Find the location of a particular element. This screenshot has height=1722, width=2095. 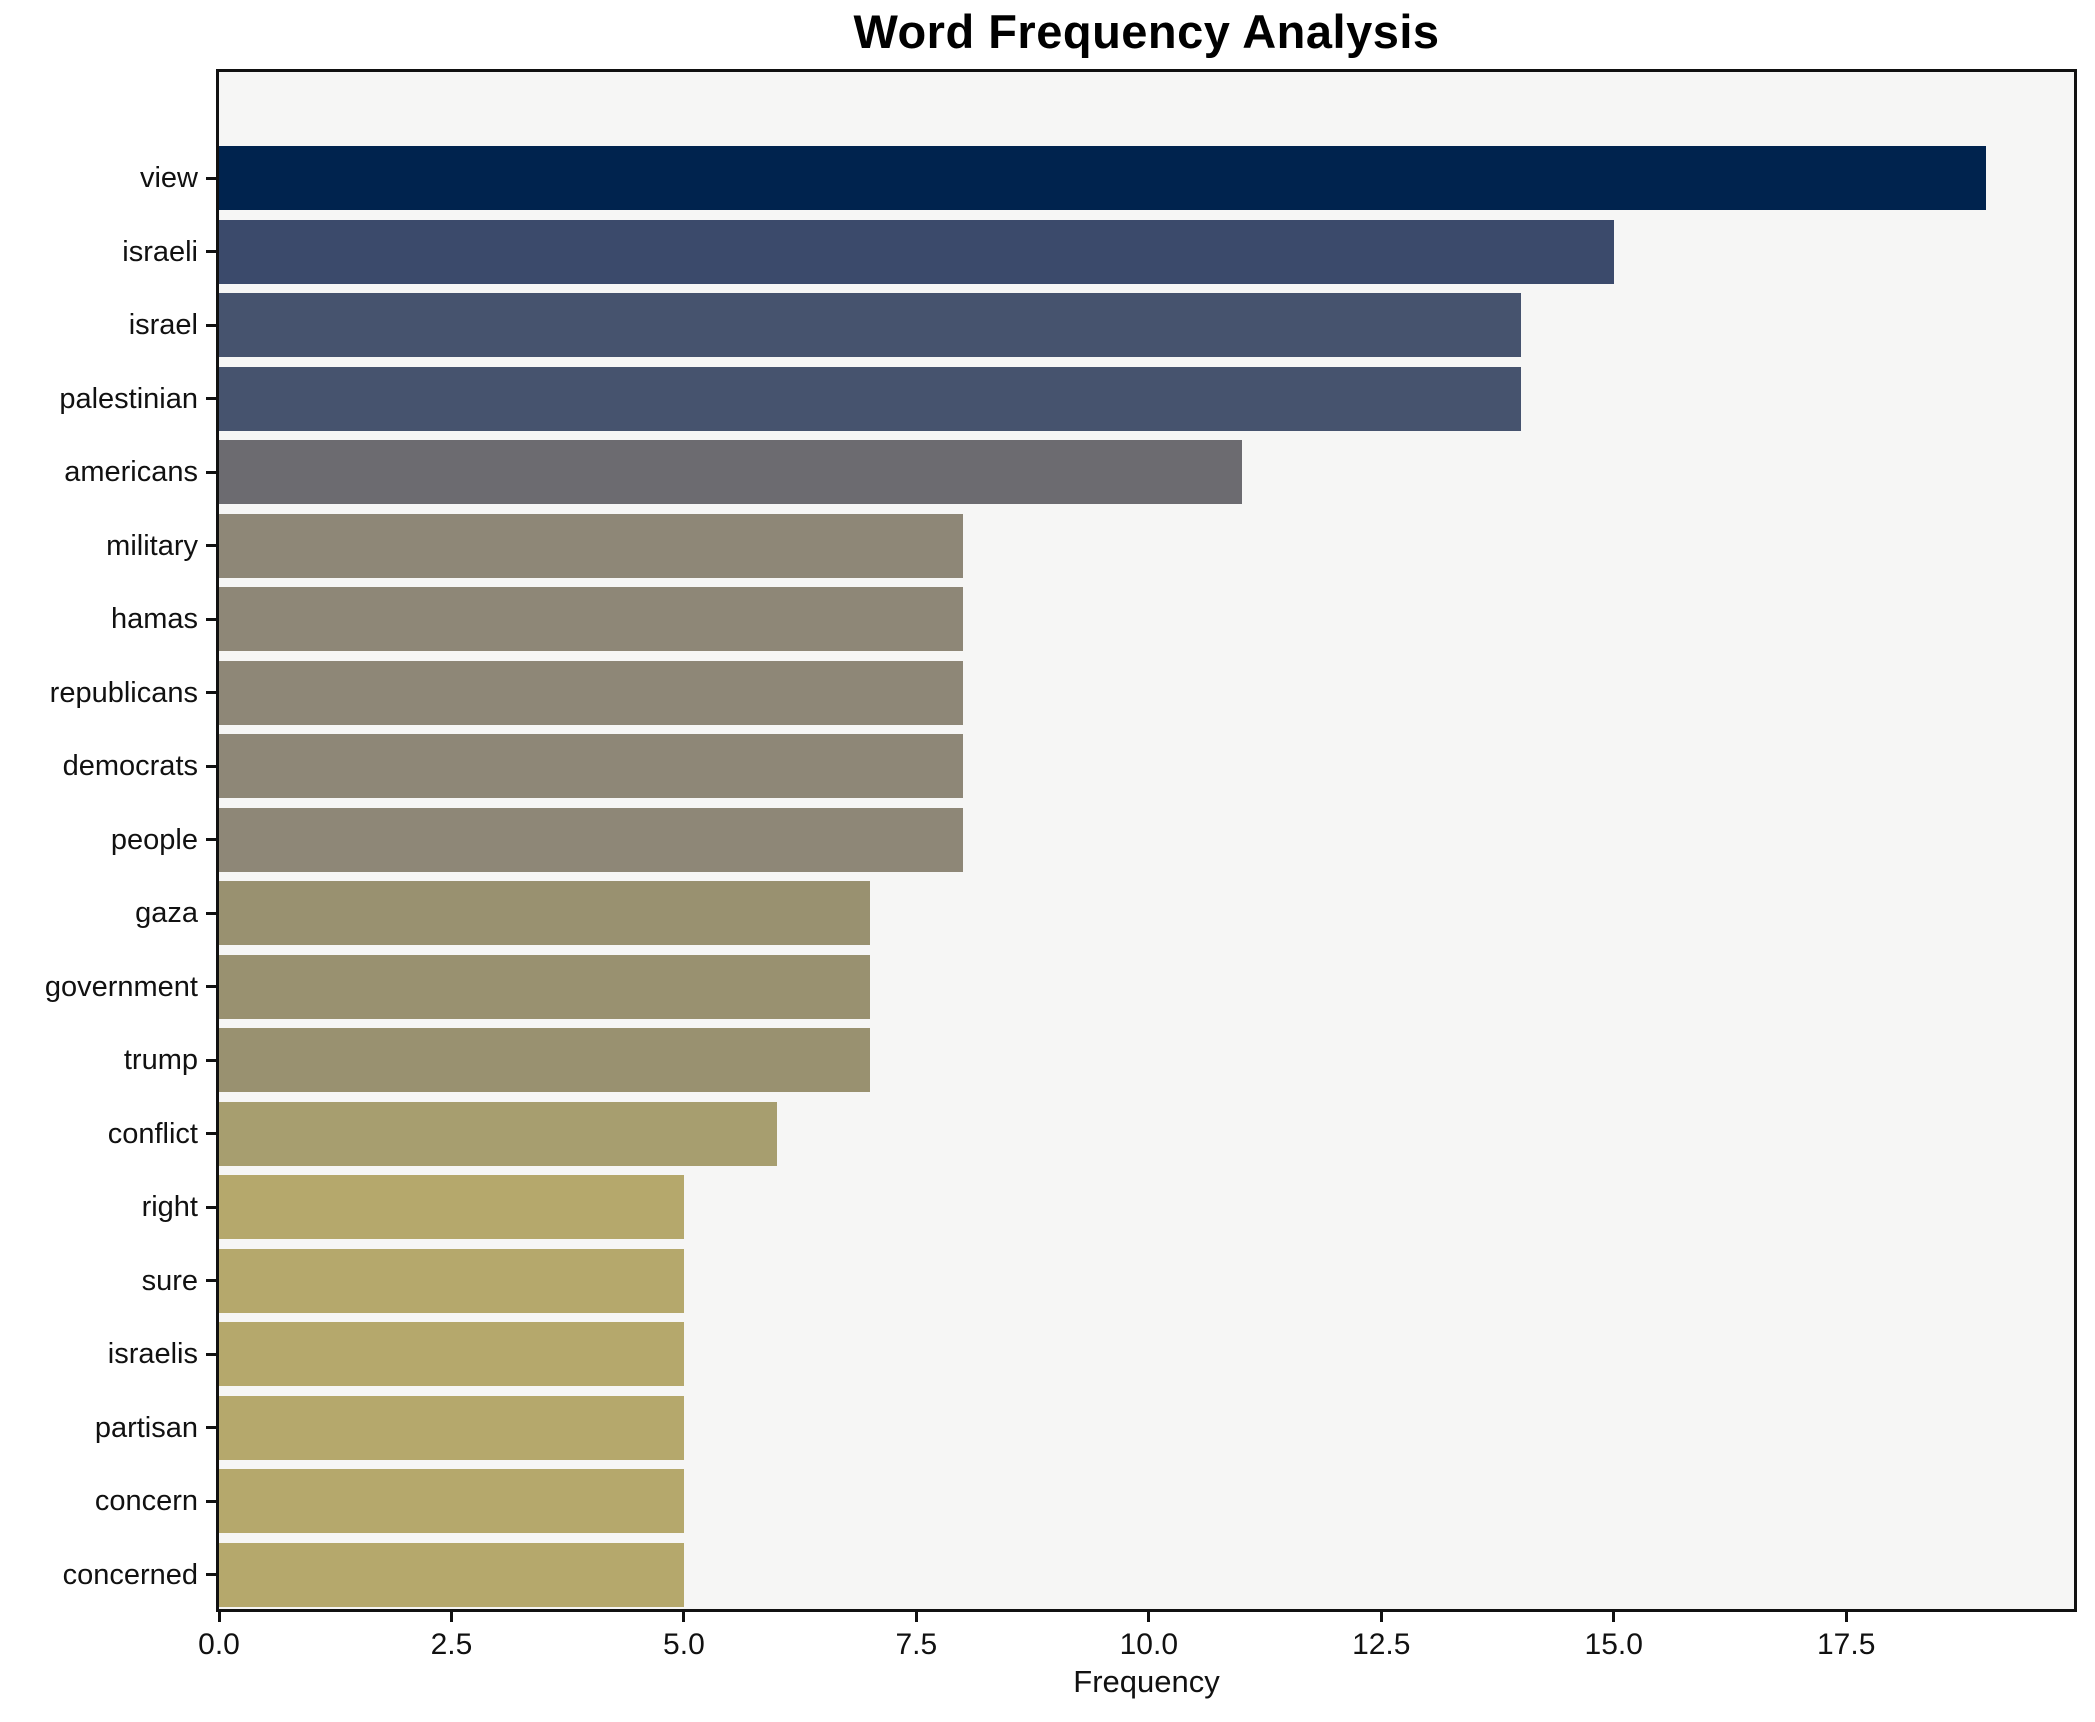

bar-israeli is located at coordinates (916, 251).